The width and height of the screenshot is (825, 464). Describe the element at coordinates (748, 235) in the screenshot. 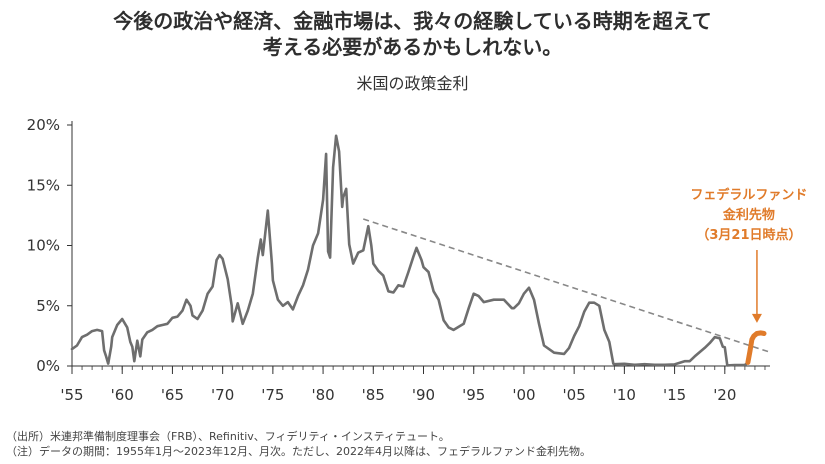

I see `annotation-line-3: （3月21日時点）` at that location.